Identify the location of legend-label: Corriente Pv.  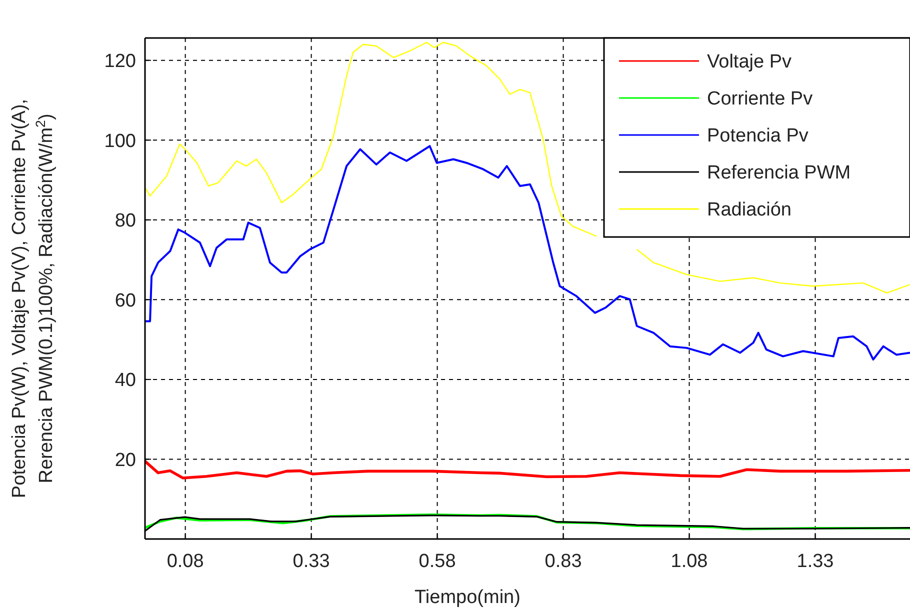
(760, 99).